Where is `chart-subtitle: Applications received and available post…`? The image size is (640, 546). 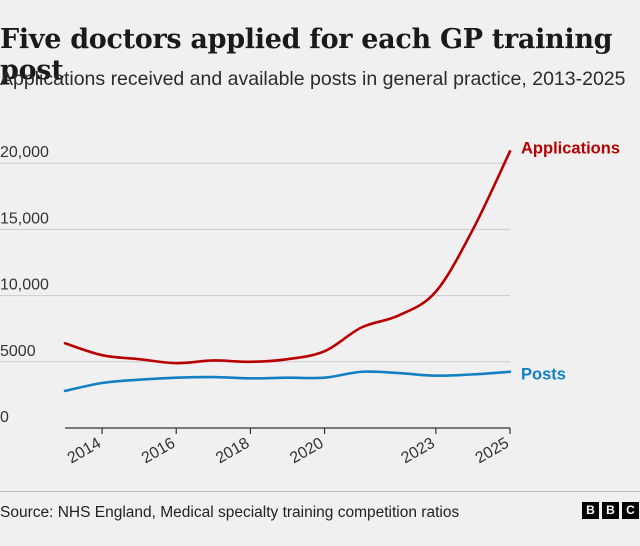 chart-subtitle: Applications received and available post… is located at coordinates (313, 79).